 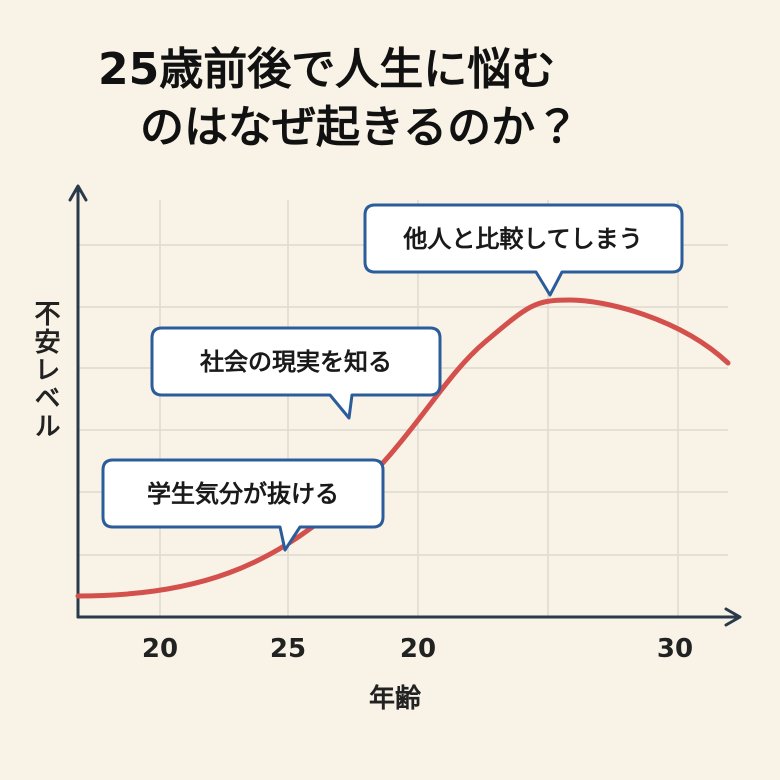 What do you see at coordinates (45, 370) in the screenshot?
I see `y-axis-label: 不安レベル` at bounding box center [45, 370].